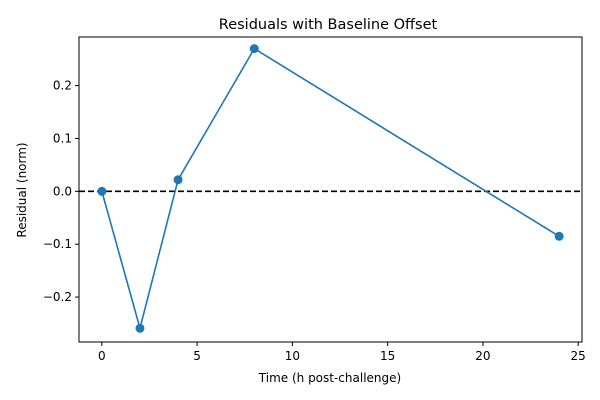 This screenshot has height=400, width=600. What do you see at coordinates (328, 25) in the screenshot?
I see `chart-title: Residuals with Baseline Offset` at bounding box center [328, 25].